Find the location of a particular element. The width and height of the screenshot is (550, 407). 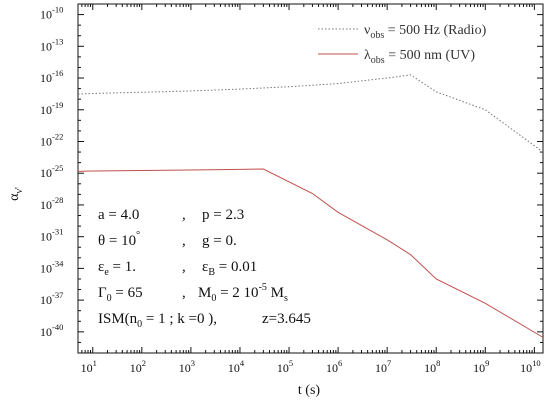

x-tick-label: 10⁸ is located at coordinates (432, 366).